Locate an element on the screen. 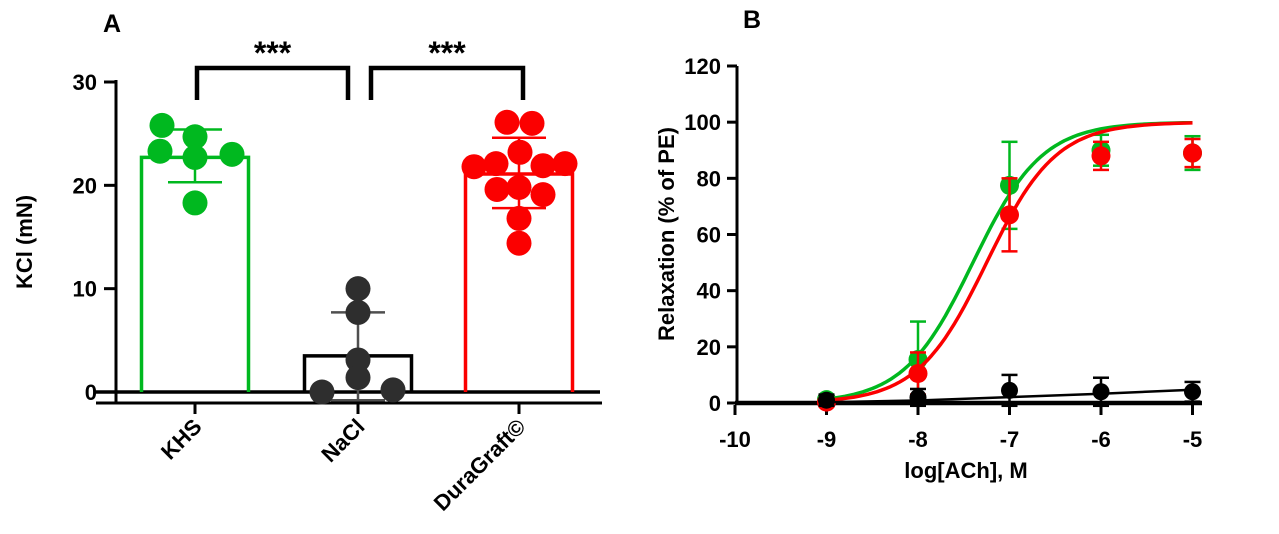 This screenshot has width=1279, height=534. b-y-tick-label: 100 is located at coordinates (702, 122).